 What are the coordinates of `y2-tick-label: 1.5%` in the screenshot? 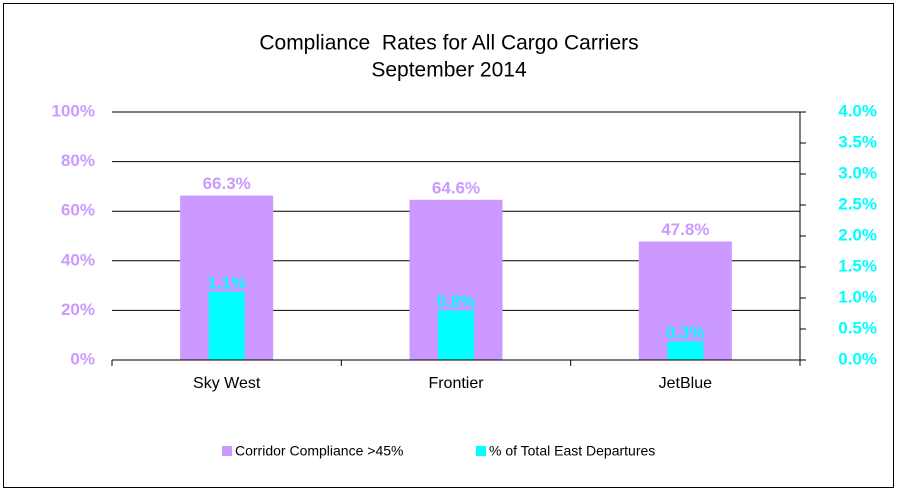 It's located at (857, 265).